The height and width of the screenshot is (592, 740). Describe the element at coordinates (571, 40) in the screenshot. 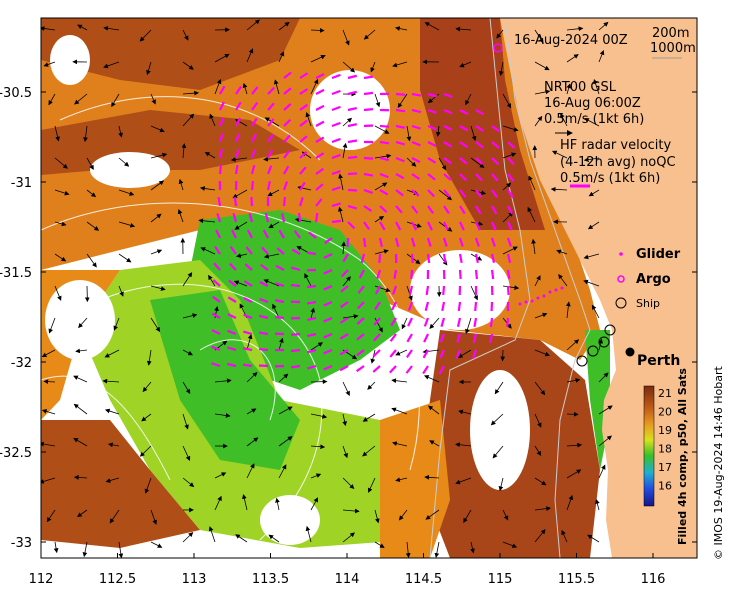

I see `date-header: 16-Aug-2024 00Z` at that location.